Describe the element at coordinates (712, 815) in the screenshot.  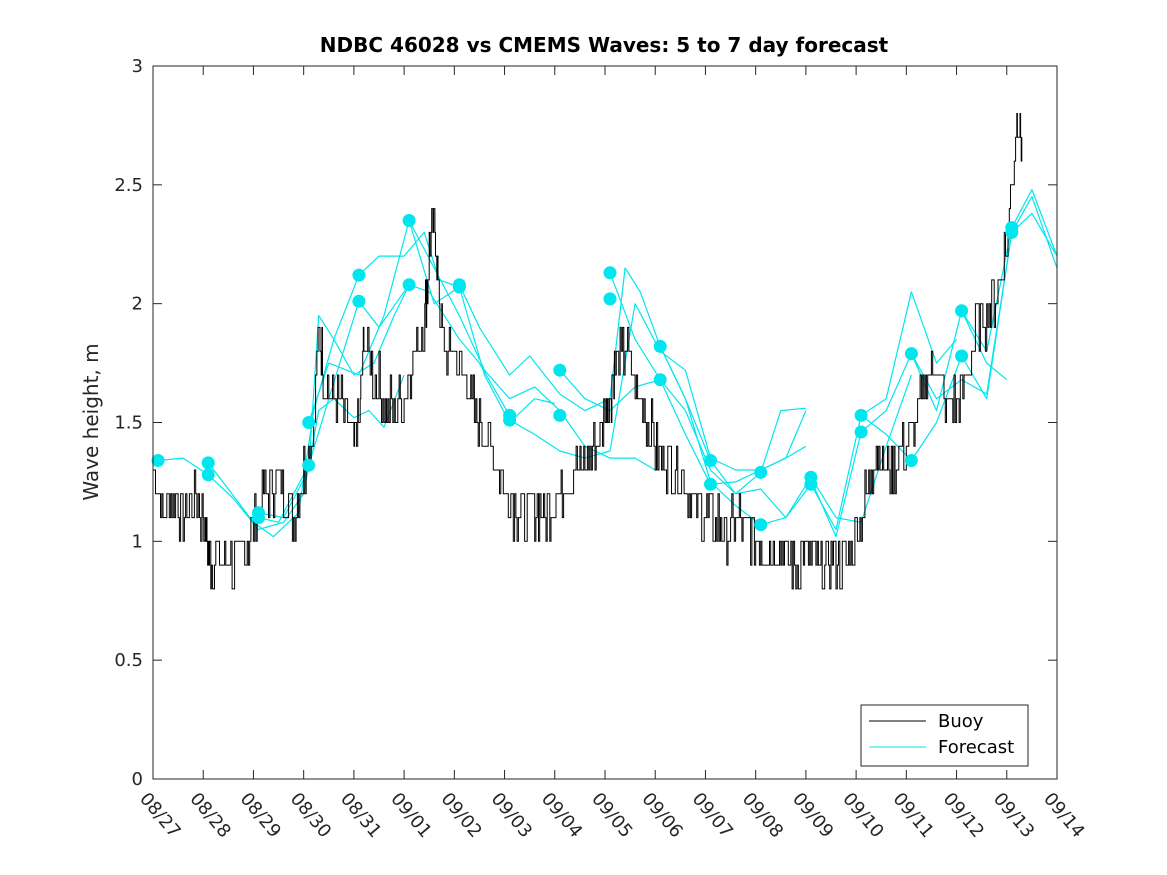
I see `x-tick-label: 09/07` at that location.